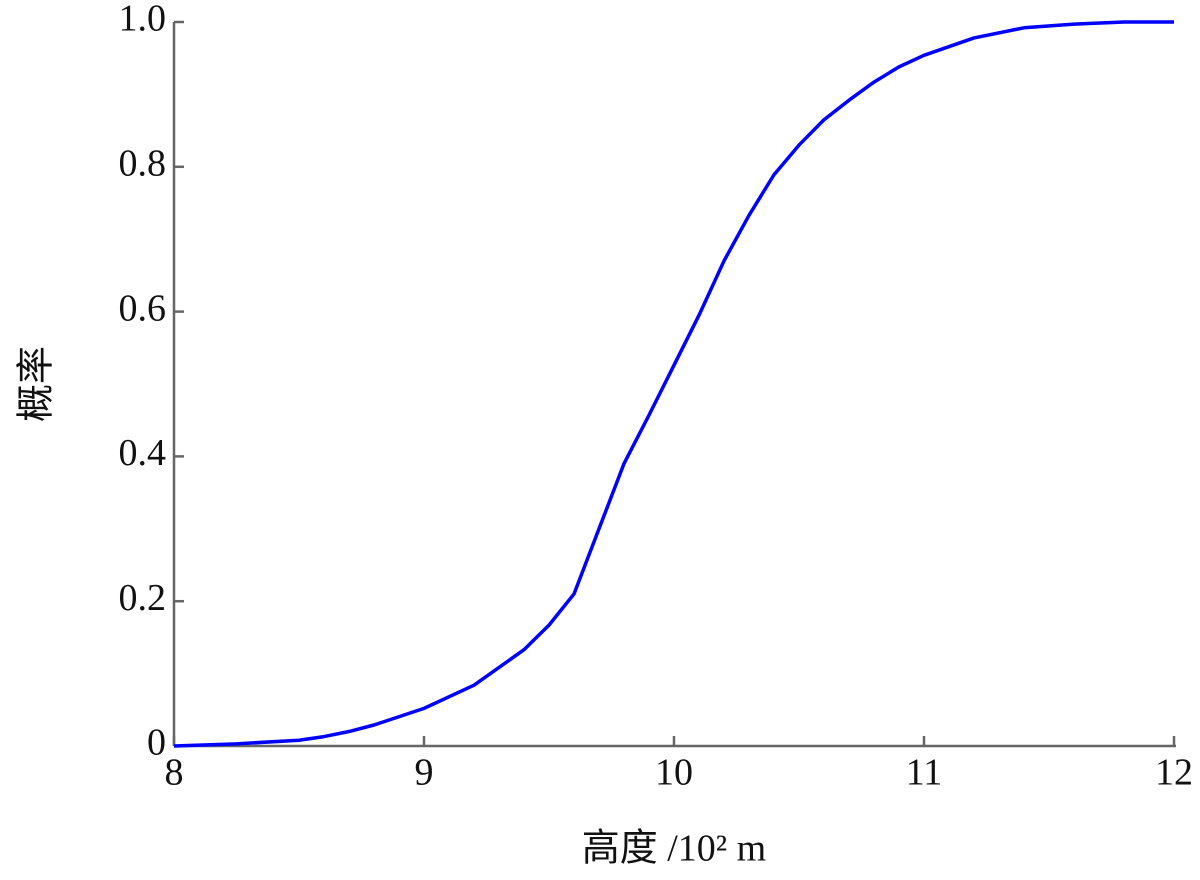 This screenshot has height=880, width=1200. I want to click on y-tick-label: 0.2, so click(143, 598).